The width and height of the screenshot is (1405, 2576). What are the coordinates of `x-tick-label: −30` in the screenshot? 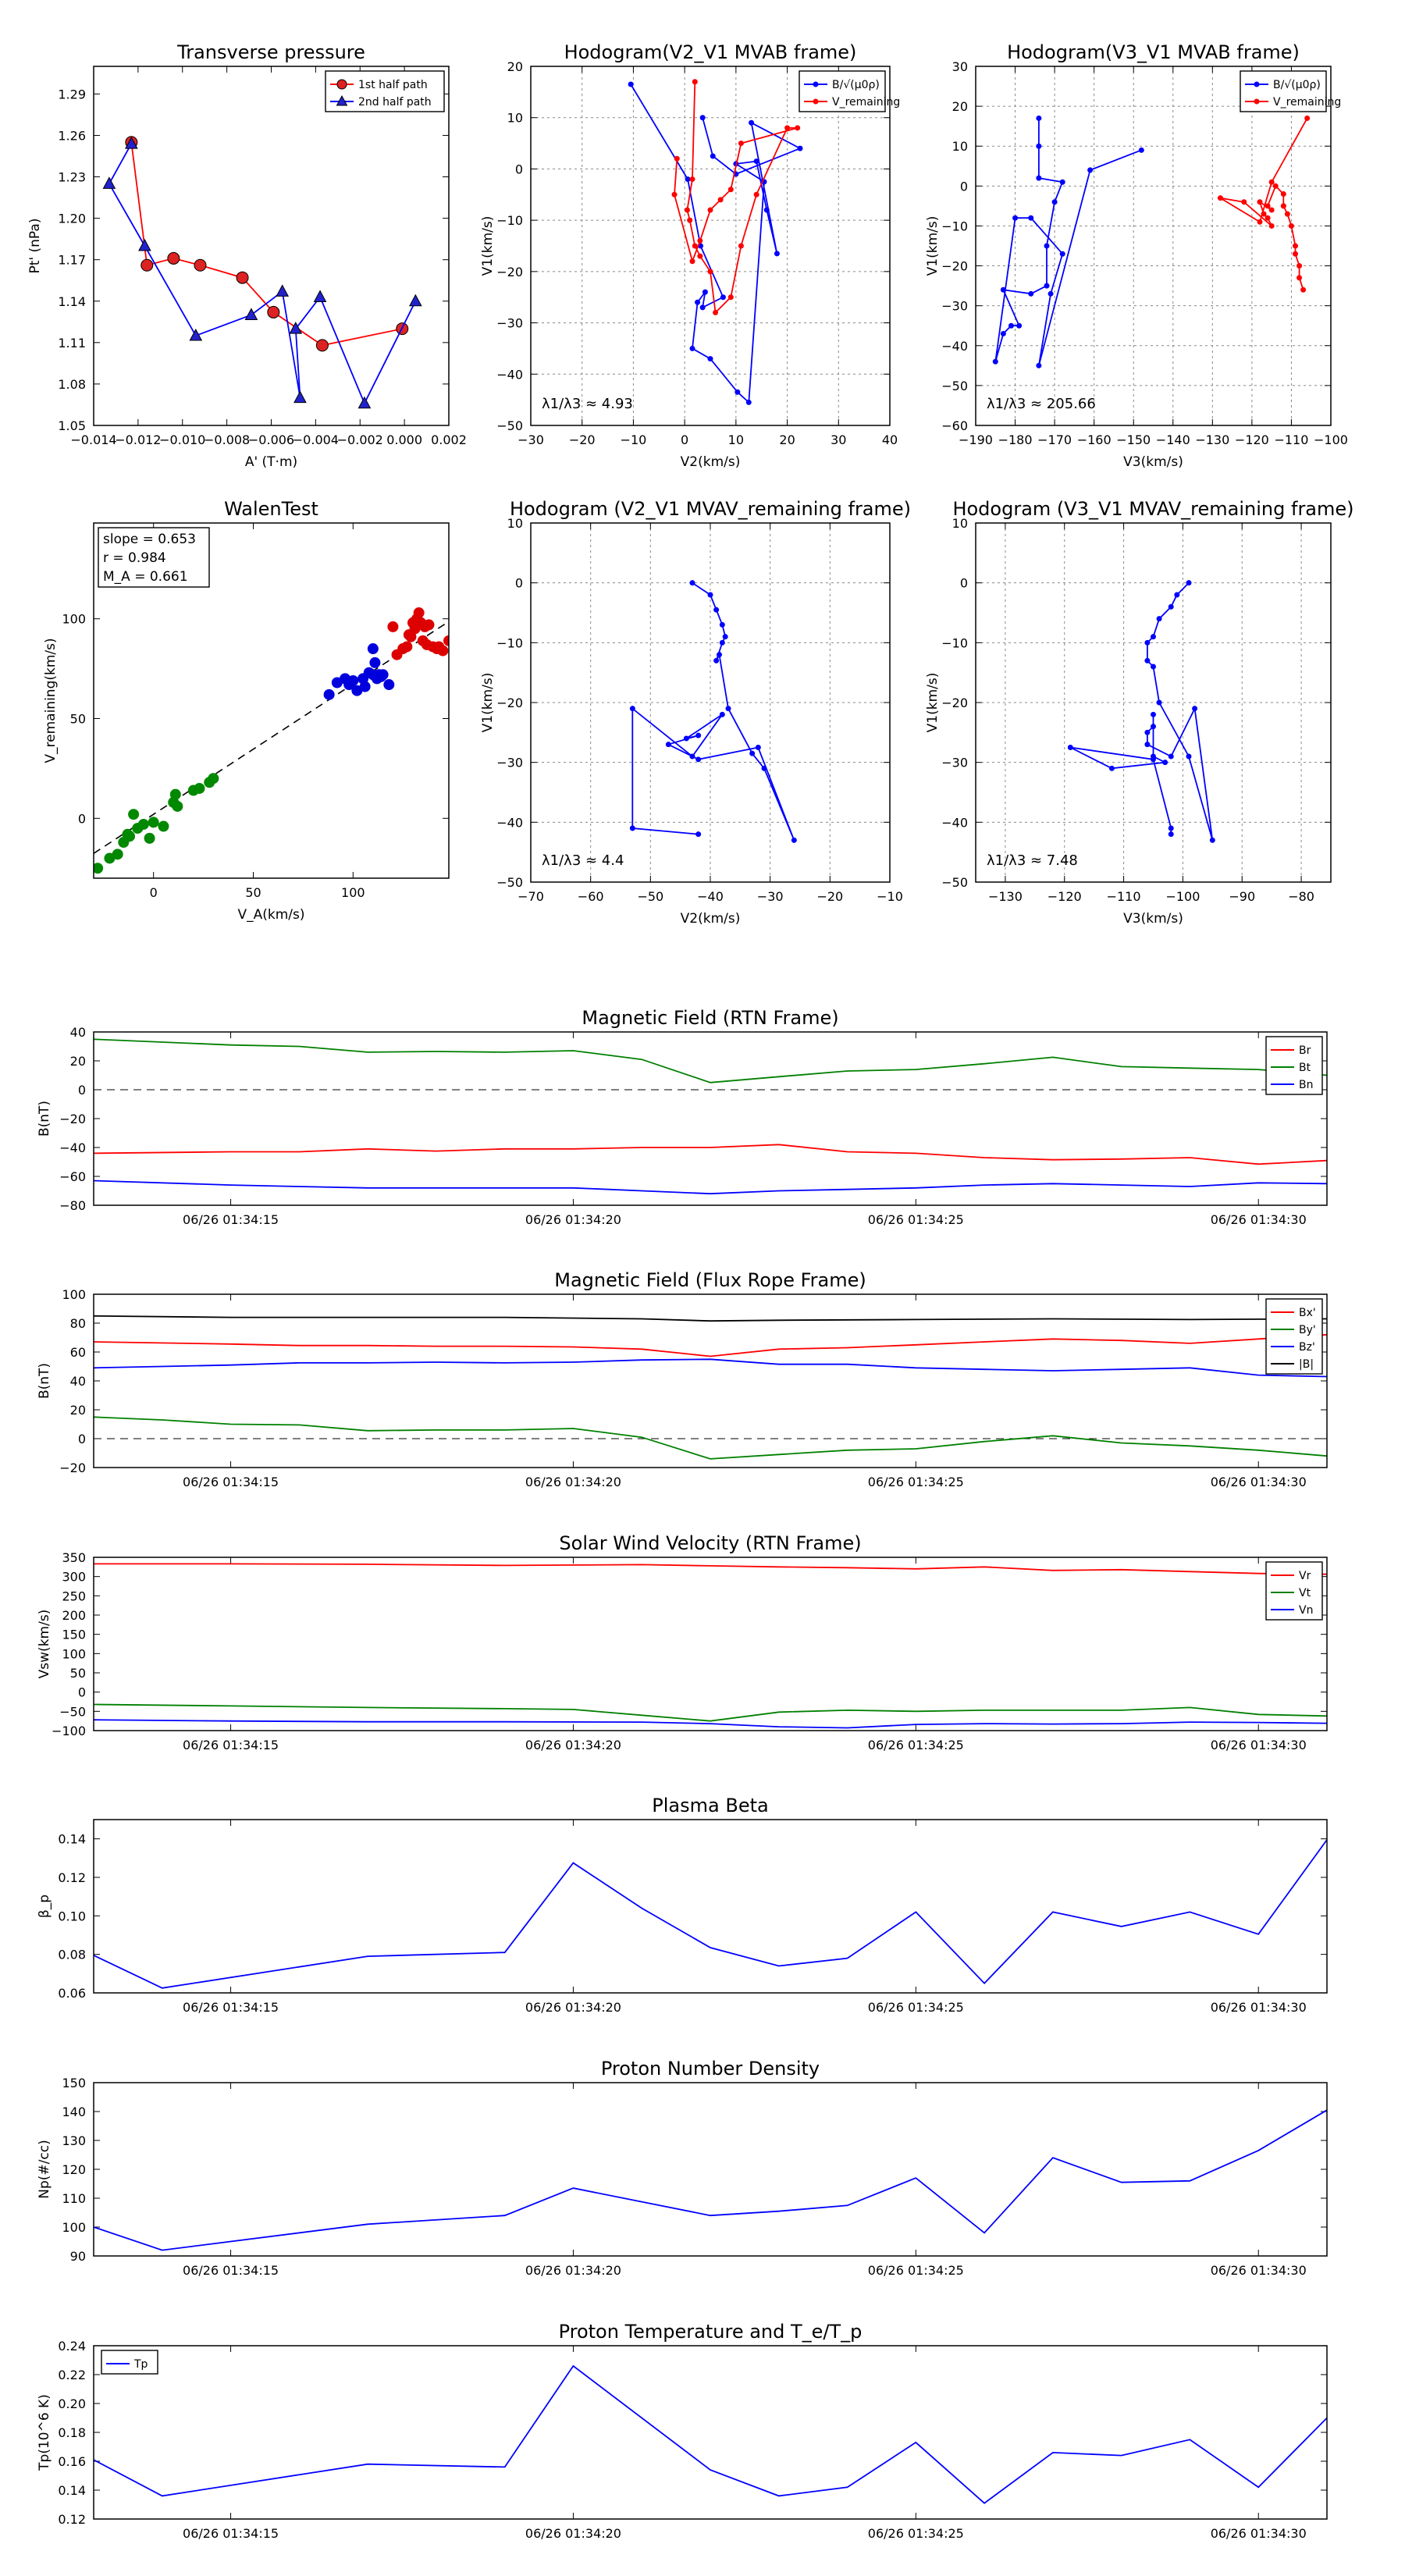 It's located at (531, 439).